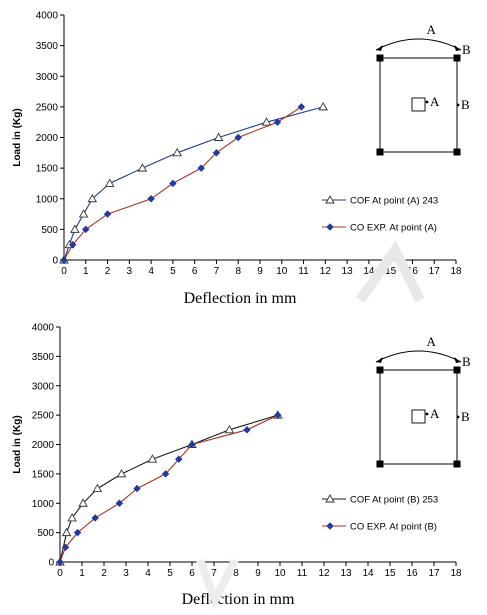 This screenshot has height=615, width=487. What do you see at coordinates (394, 500) in the screenshot?
I see `legend-label: COF At point (B) 253` at bounding box center [394, 500].